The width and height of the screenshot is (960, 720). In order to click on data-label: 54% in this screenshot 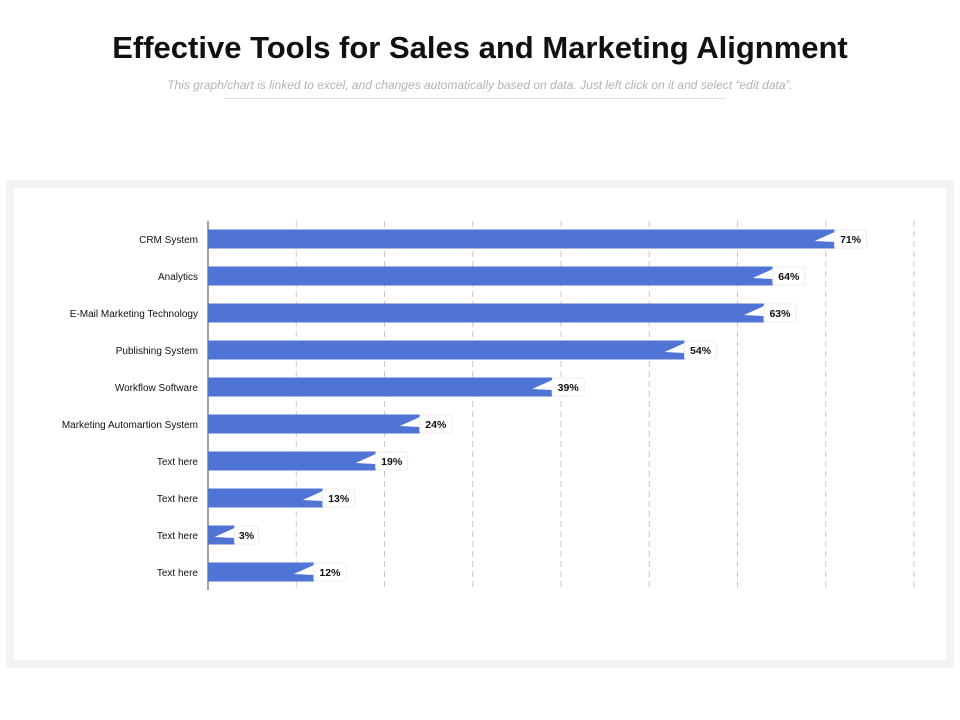, I will do `click(701, 351)`.